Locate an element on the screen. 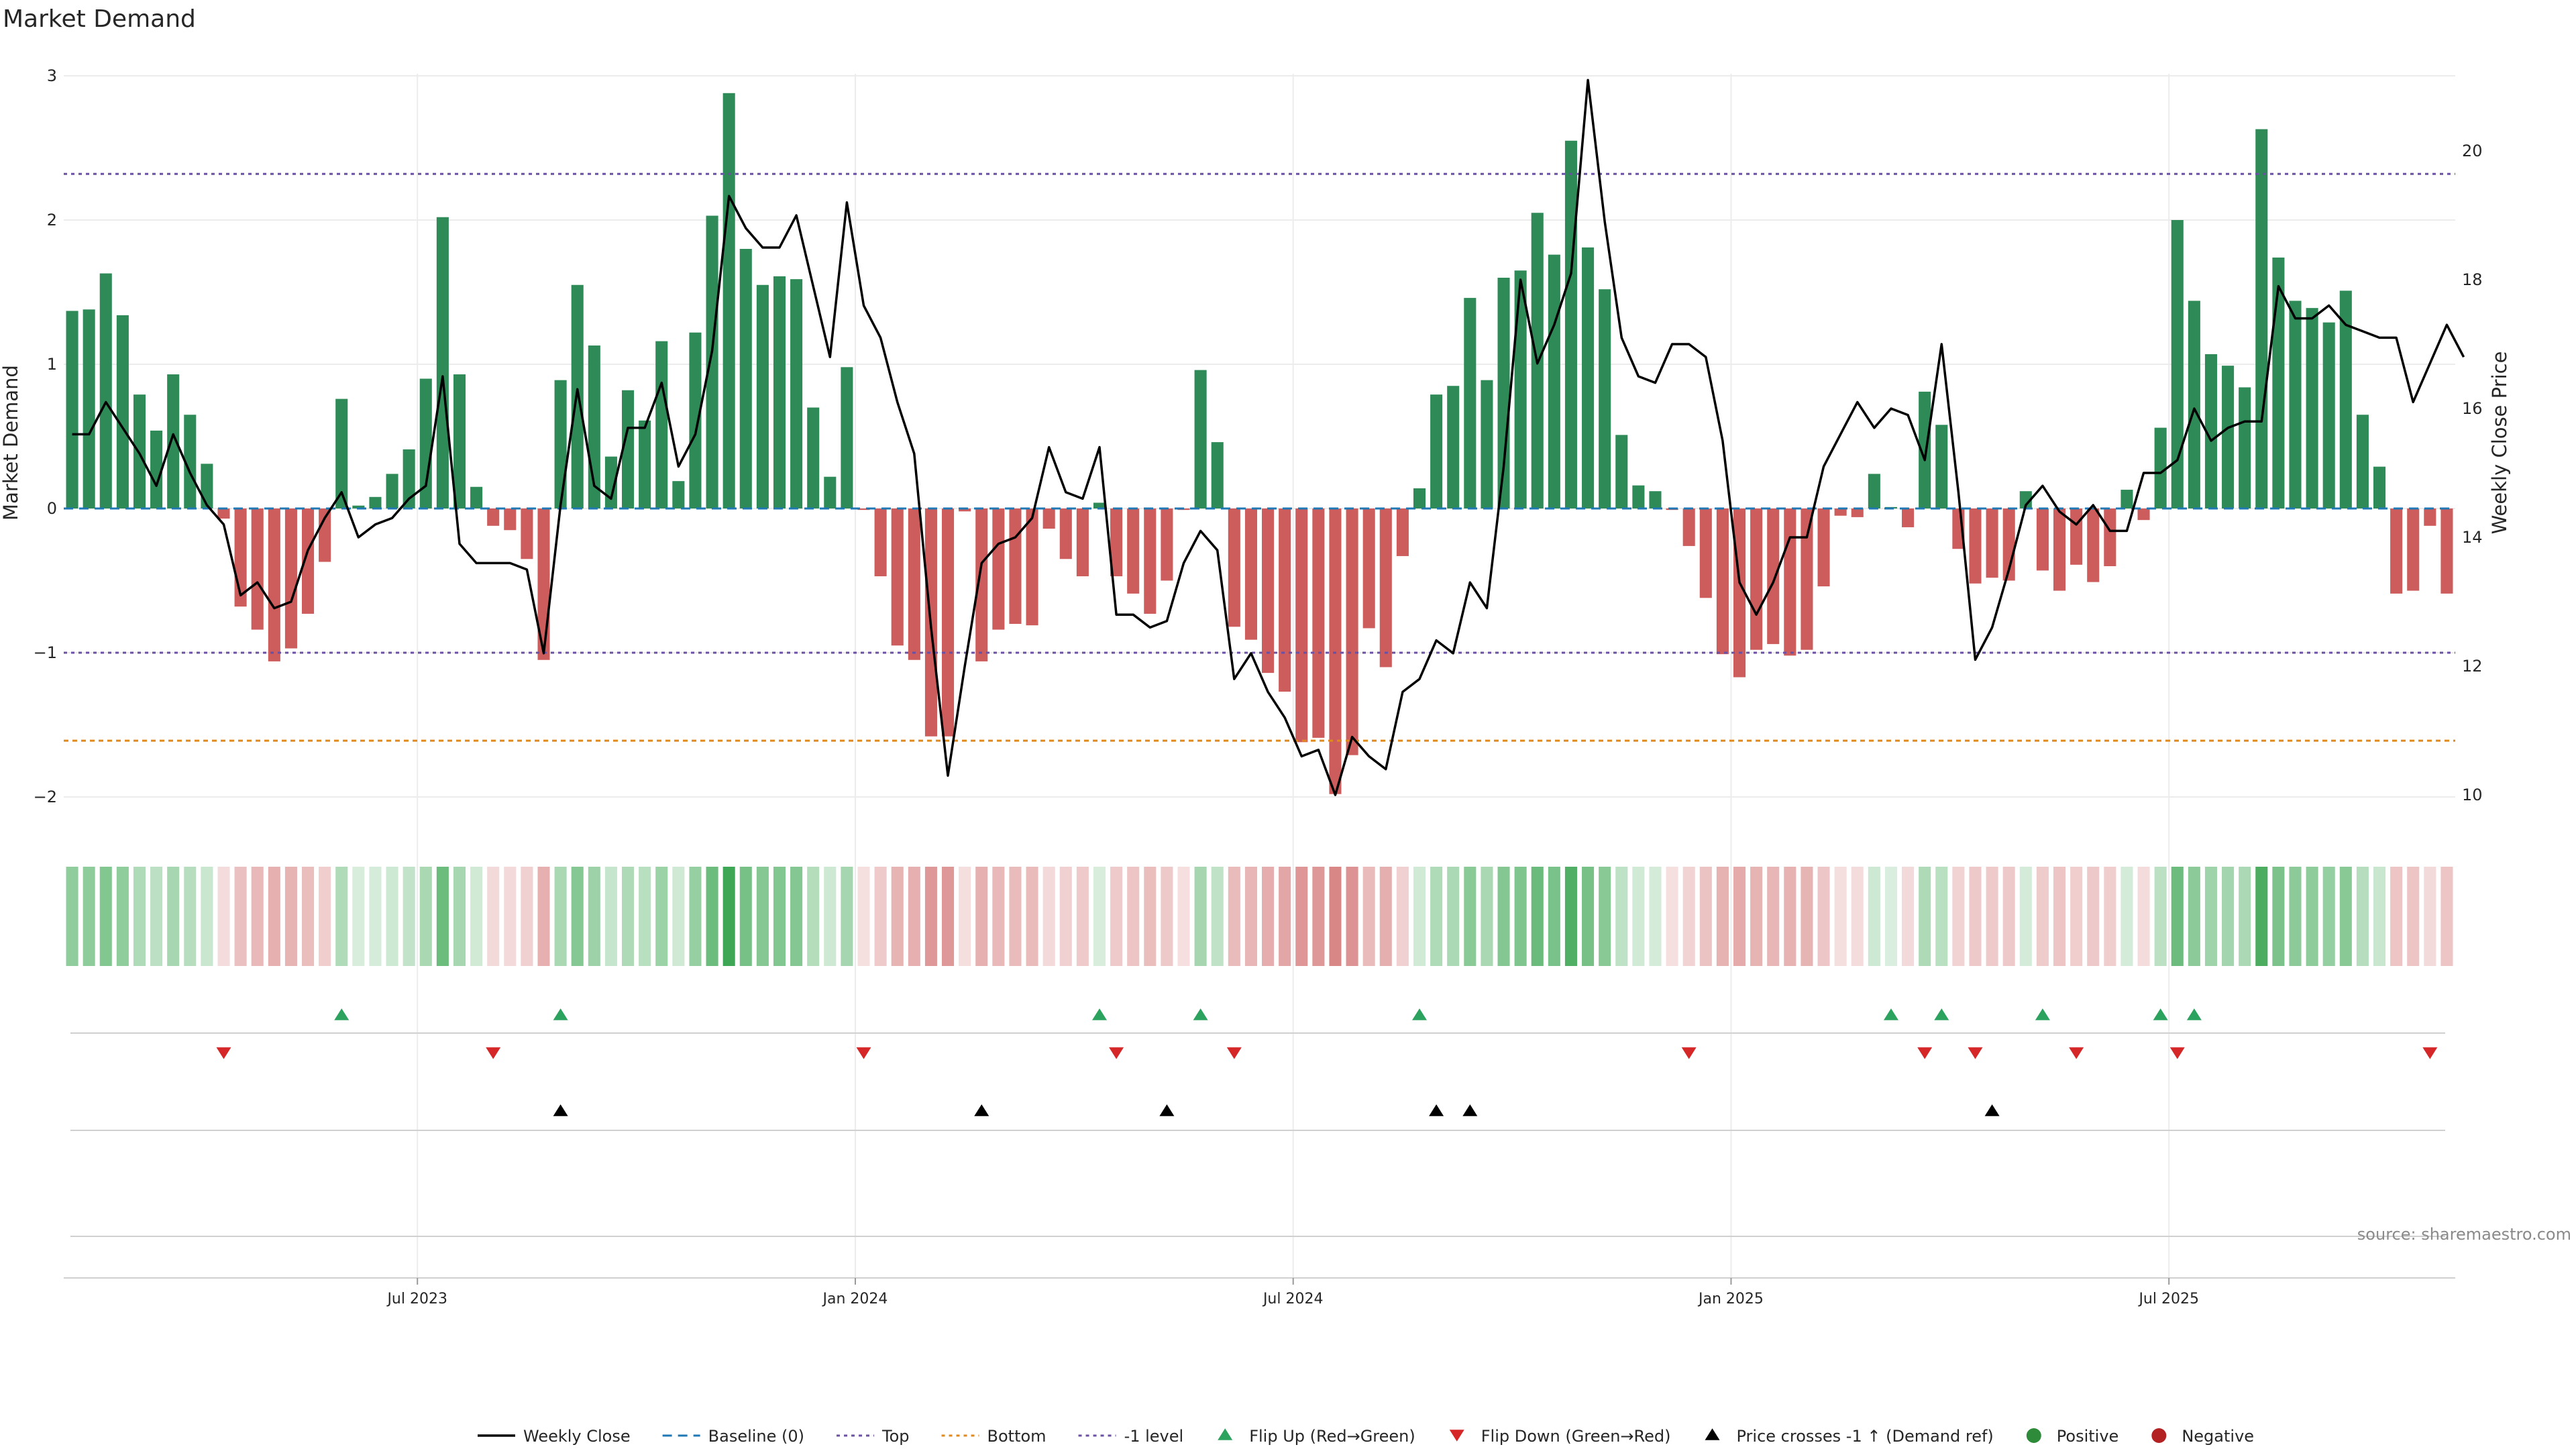 Image resolution: width=2576 pixels, height=1449 pixels. y-tick-right: 18 is located at coordinates (2472, 279).